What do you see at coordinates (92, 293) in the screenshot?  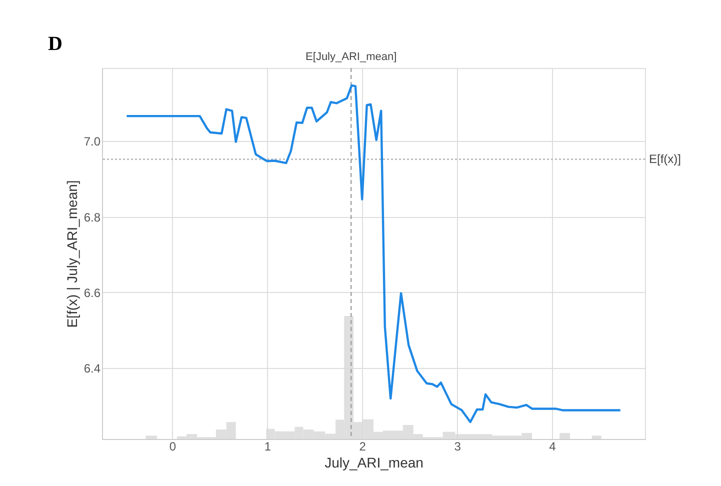 I see `y-tick-label: 6.6` at bounding box center [92, 293].